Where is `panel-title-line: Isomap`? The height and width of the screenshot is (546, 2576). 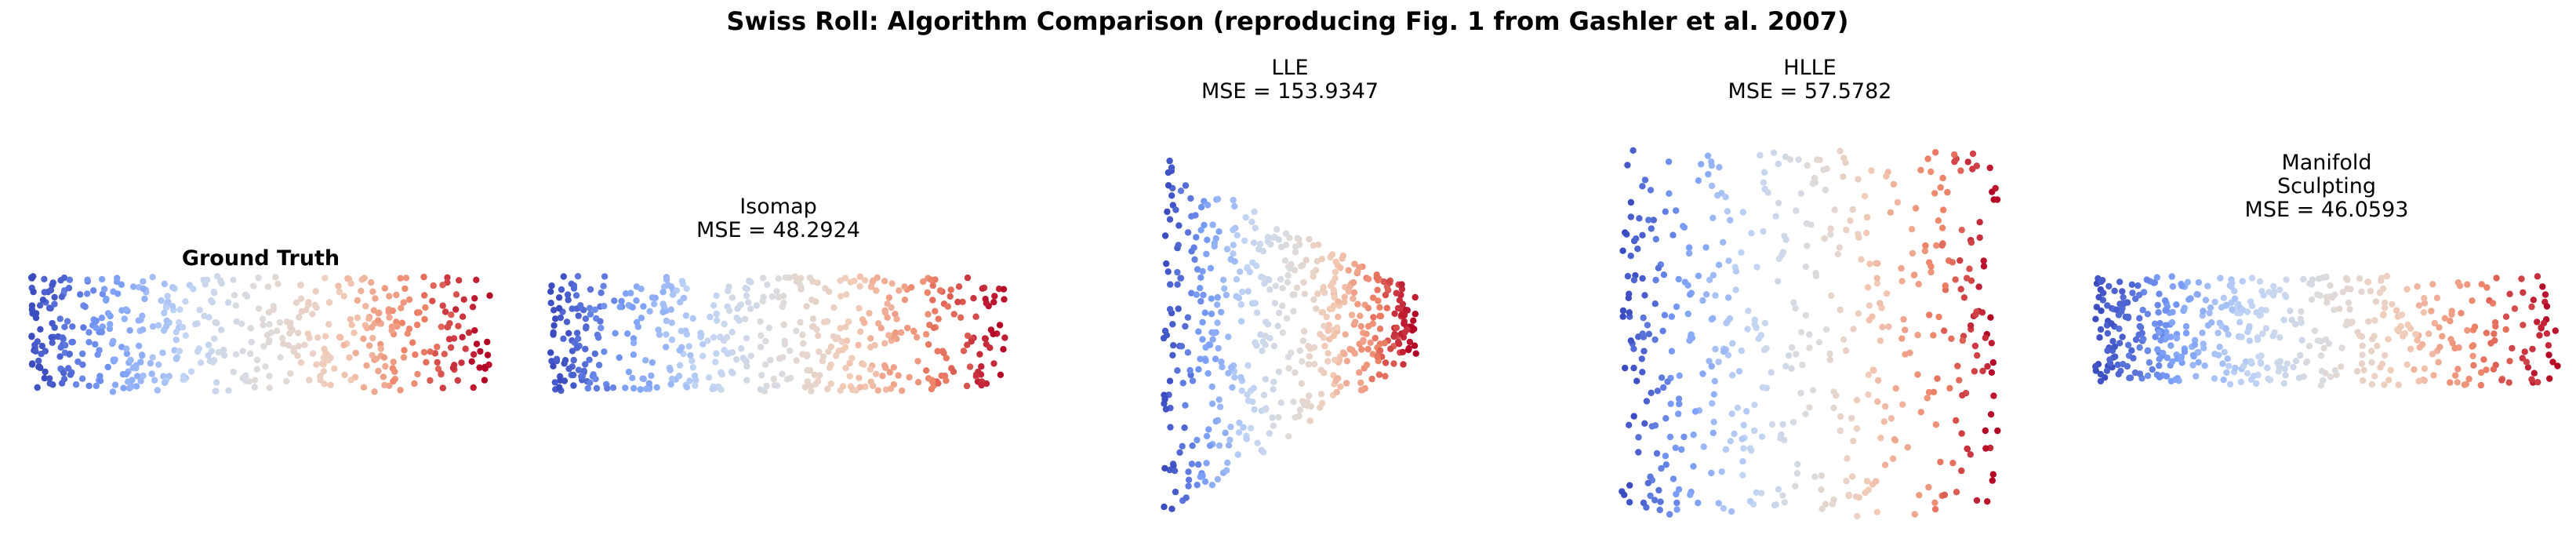
panel-title-line: Isomap is located at coordinates (778, 207).